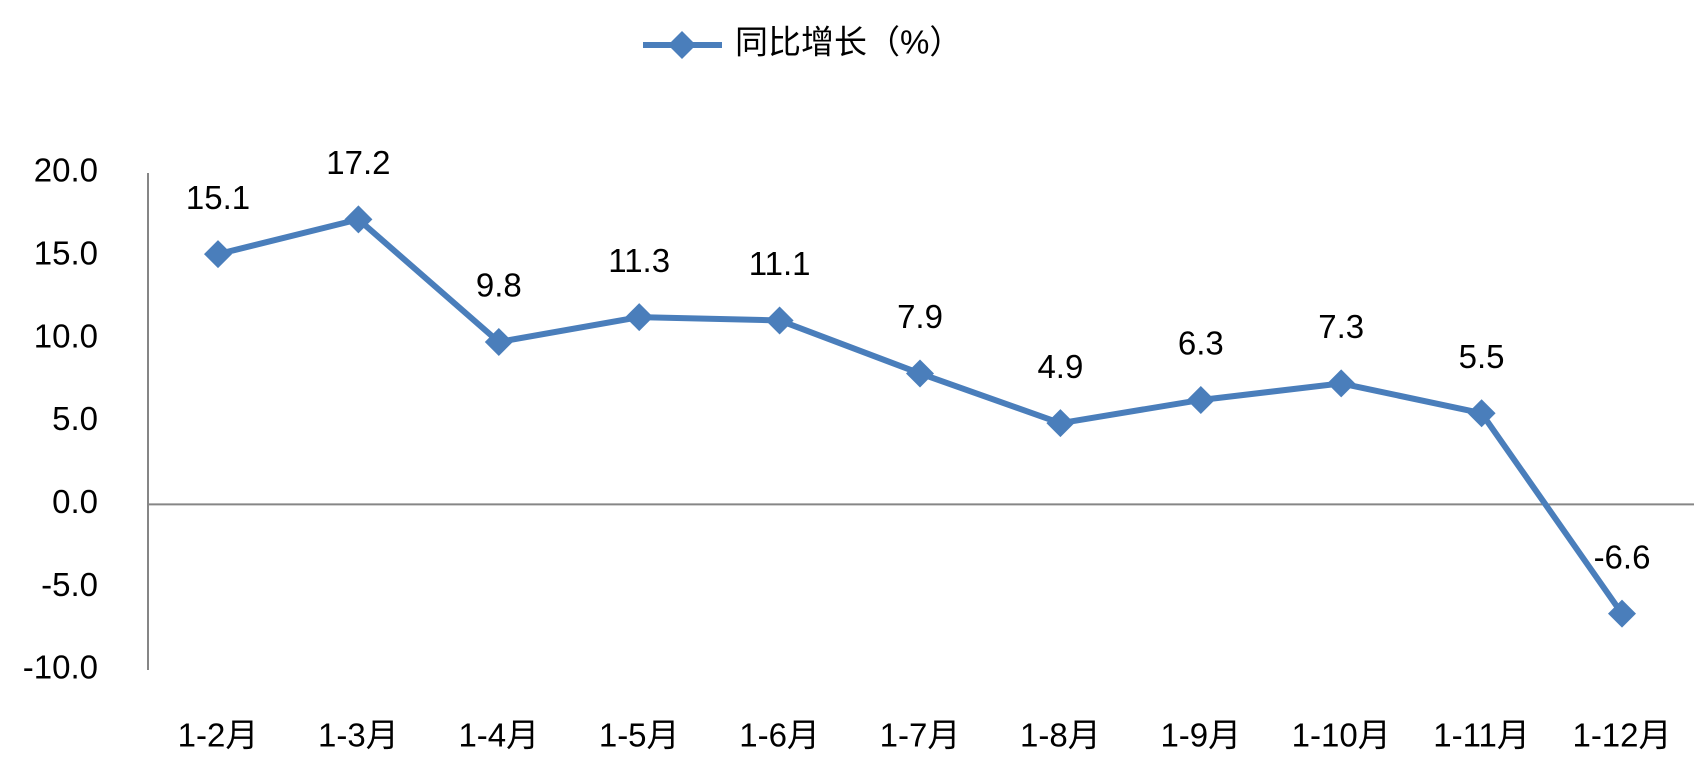 Image resolution: width=1694 pixels, height=769 pixels. What do you see at coordinates (1482, 356) in the screenshot?
I see `data-label: 5.5` at bounding box center [1482, 356].